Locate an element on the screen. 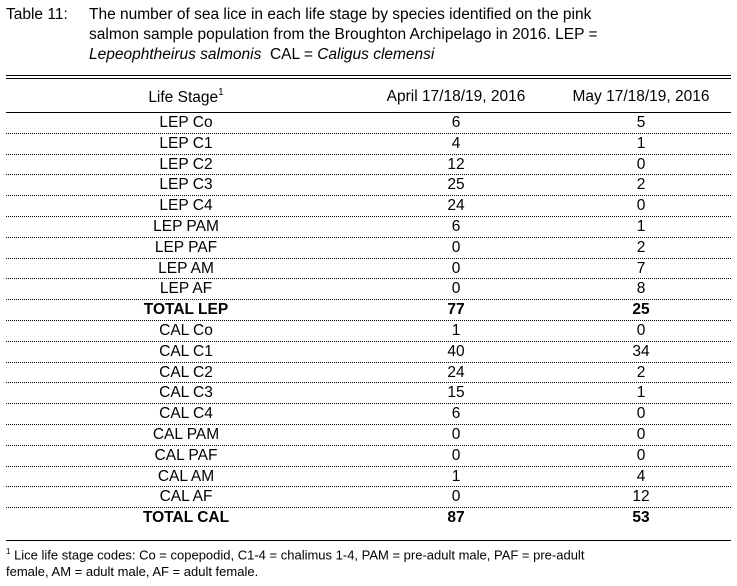  cell-life-stage: CAL C1 is located at coordinates (186, 351).